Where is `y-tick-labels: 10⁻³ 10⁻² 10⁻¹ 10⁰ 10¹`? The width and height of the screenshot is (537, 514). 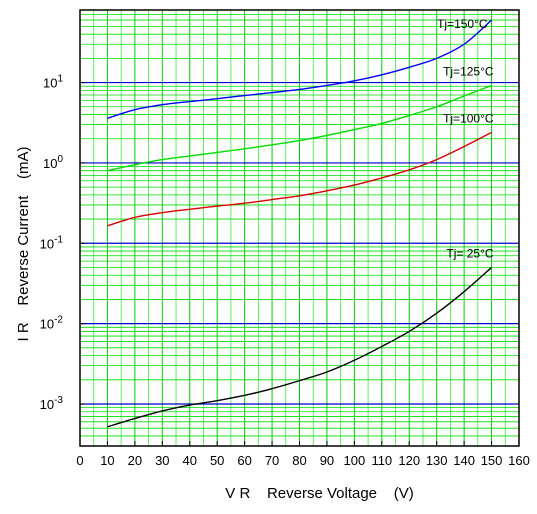 y-tick-labels: 10⁻³ 10⁻² 10⁻¹ 10⁰ 10¹ is located at coordinates (62, 243).